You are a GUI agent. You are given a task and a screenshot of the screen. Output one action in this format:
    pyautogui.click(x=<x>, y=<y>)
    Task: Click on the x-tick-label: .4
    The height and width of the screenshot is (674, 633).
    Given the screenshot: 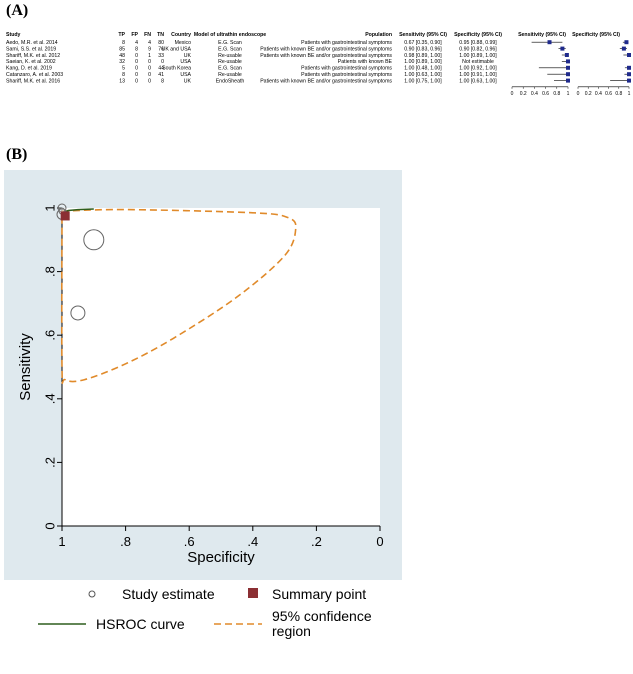 What is the action you would take?
    pyautogui.click(x=252, y=541)
    